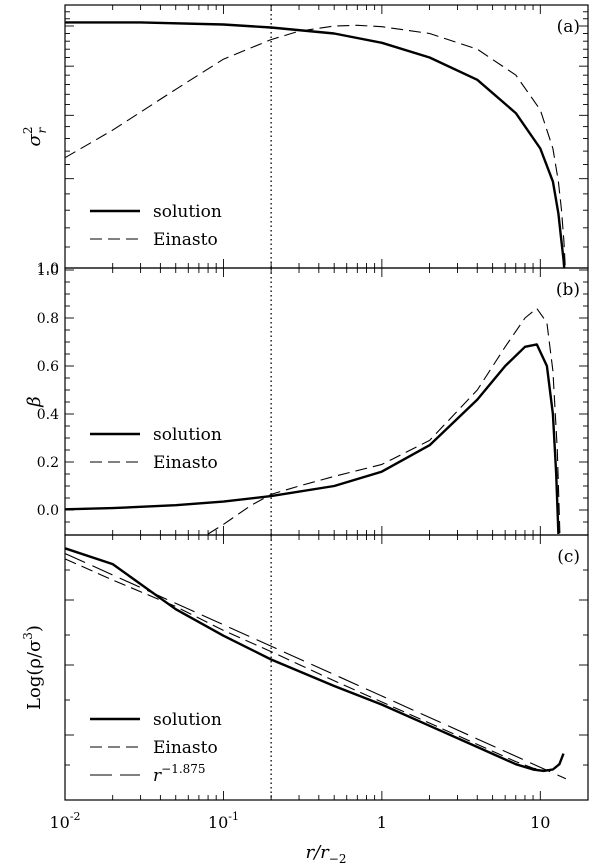 This screenshot has height=865, width=600. What do you see at coordinates (568, 27) in the screenshot?
I see `panel-label: (a)` at bounding box center [568, 27].